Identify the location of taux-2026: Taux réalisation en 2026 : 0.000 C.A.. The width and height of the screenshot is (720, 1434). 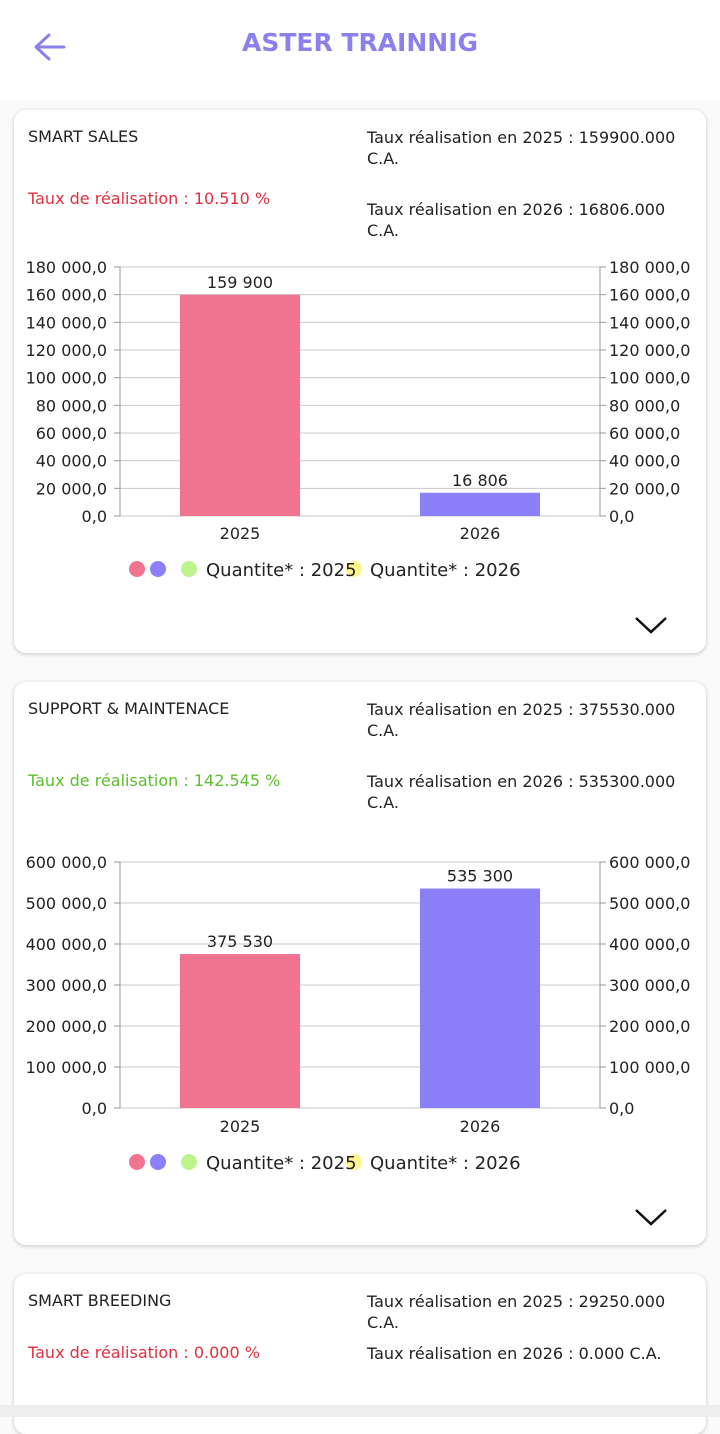
(514, 1353).